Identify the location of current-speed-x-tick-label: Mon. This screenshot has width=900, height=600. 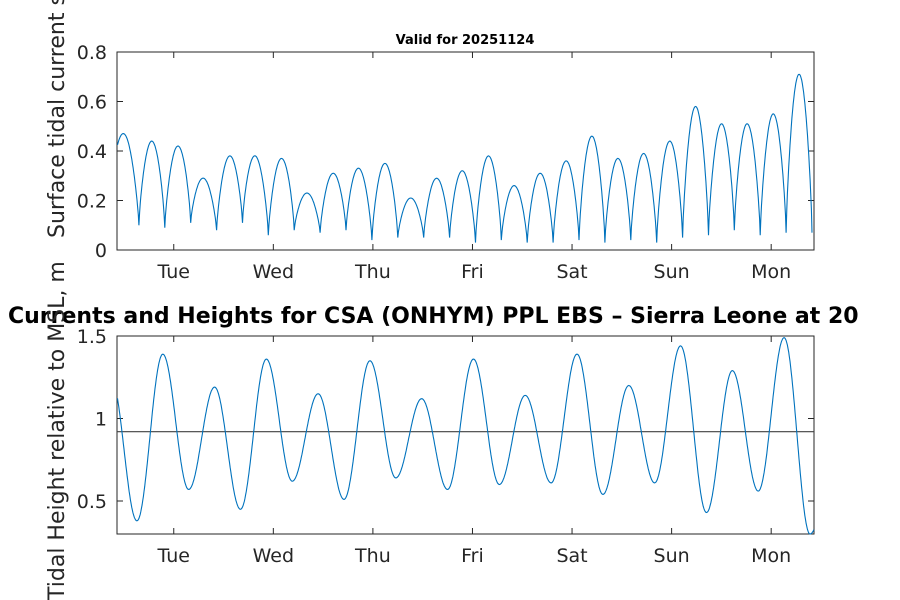
(771, 272).